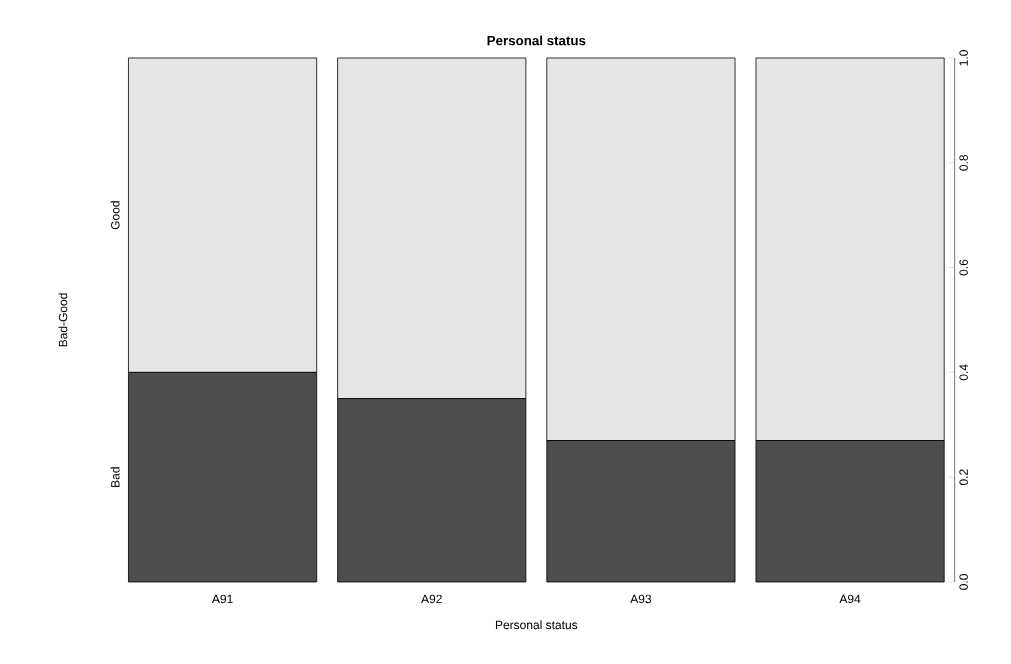  I want to click on y-axis-title: Bad-Good, so click(63, 320).